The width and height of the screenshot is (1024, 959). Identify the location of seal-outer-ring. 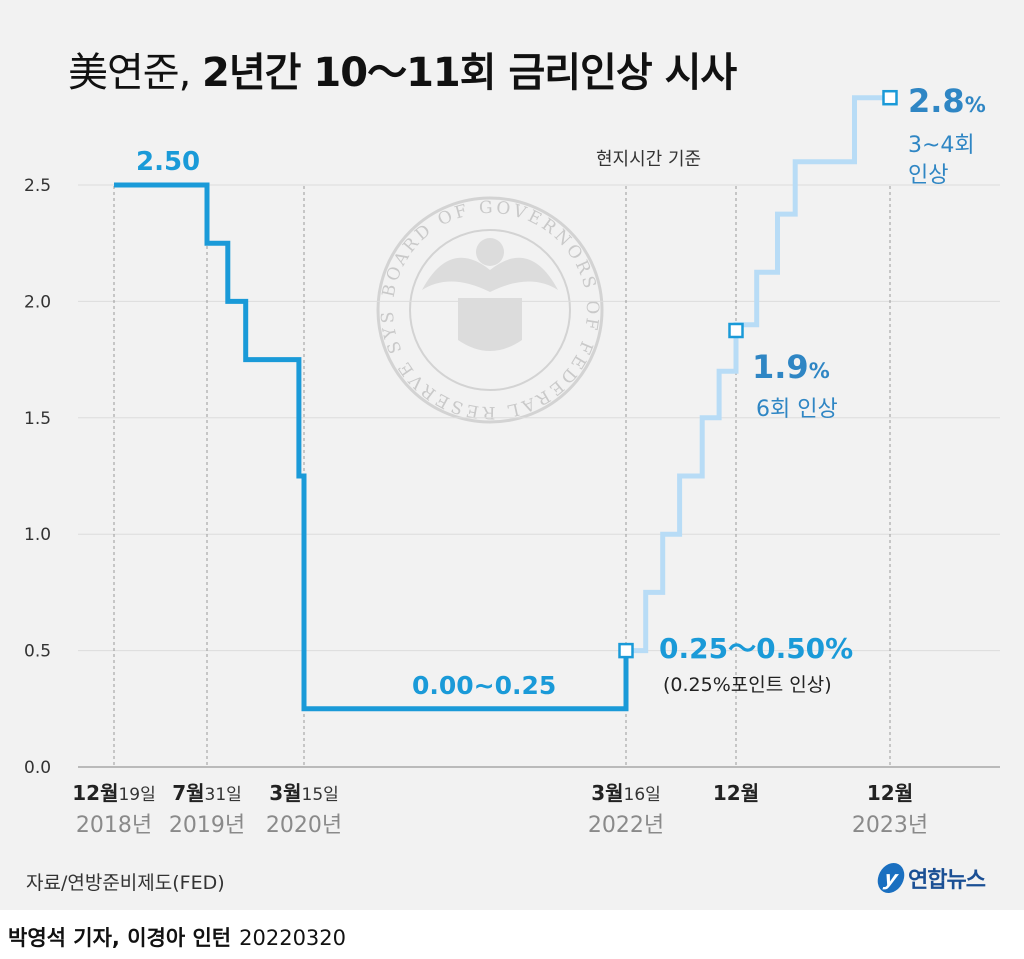
(490, 310).